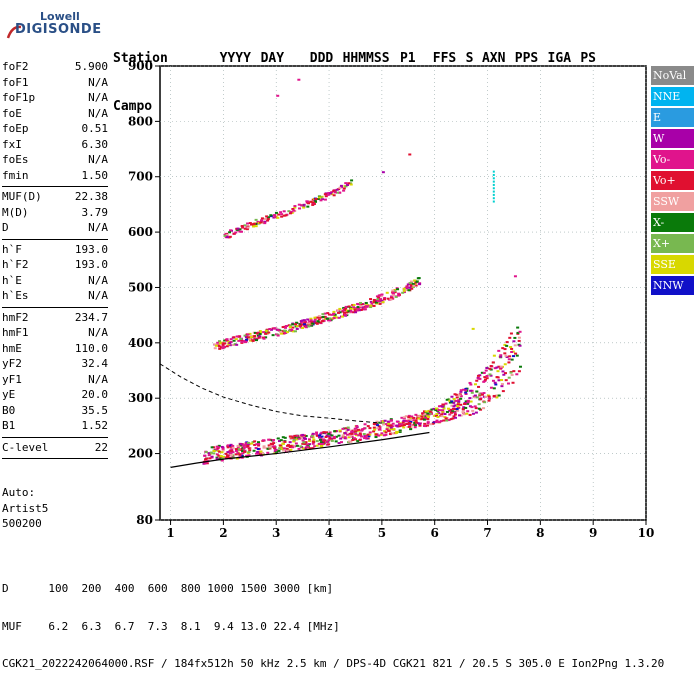 This screenshot has width=700, height=683. What do you see at coordinates (55, 427) in the screenshot?
I see `param-row-B1: B1 1.52` at bounding box center [55, 427].